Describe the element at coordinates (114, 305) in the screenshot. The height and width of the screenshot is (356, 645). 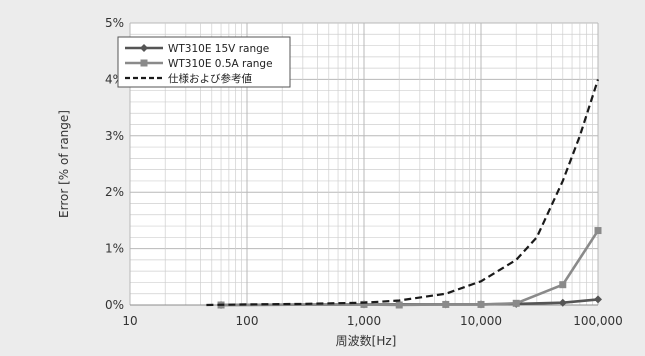
I see `y-tick-label: 0%` at that location.